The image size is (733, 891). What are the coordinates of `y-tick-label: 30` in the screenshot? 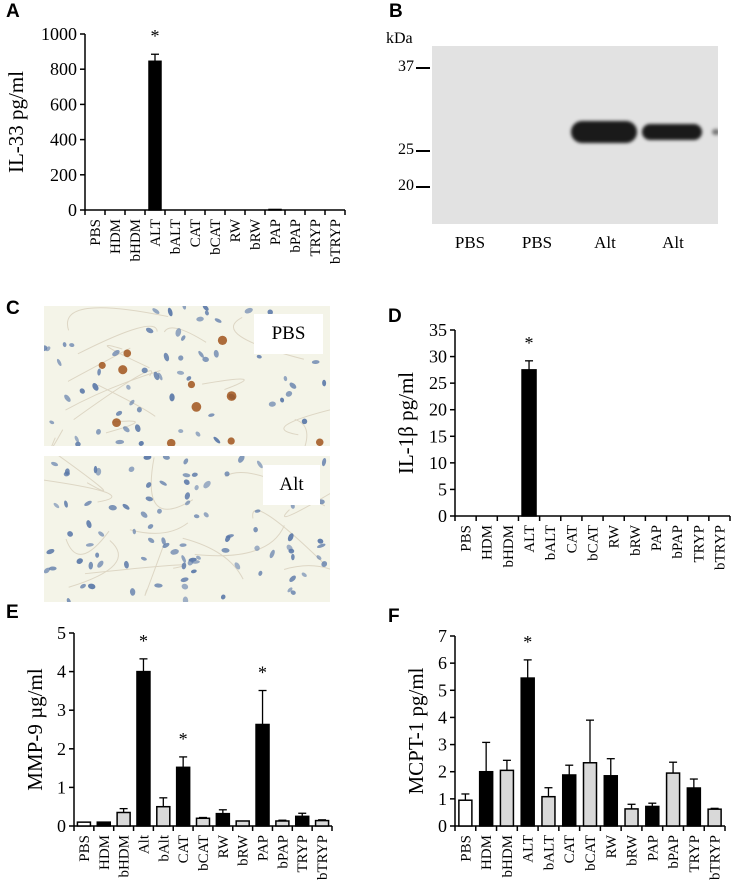 It's located at (438, 357).